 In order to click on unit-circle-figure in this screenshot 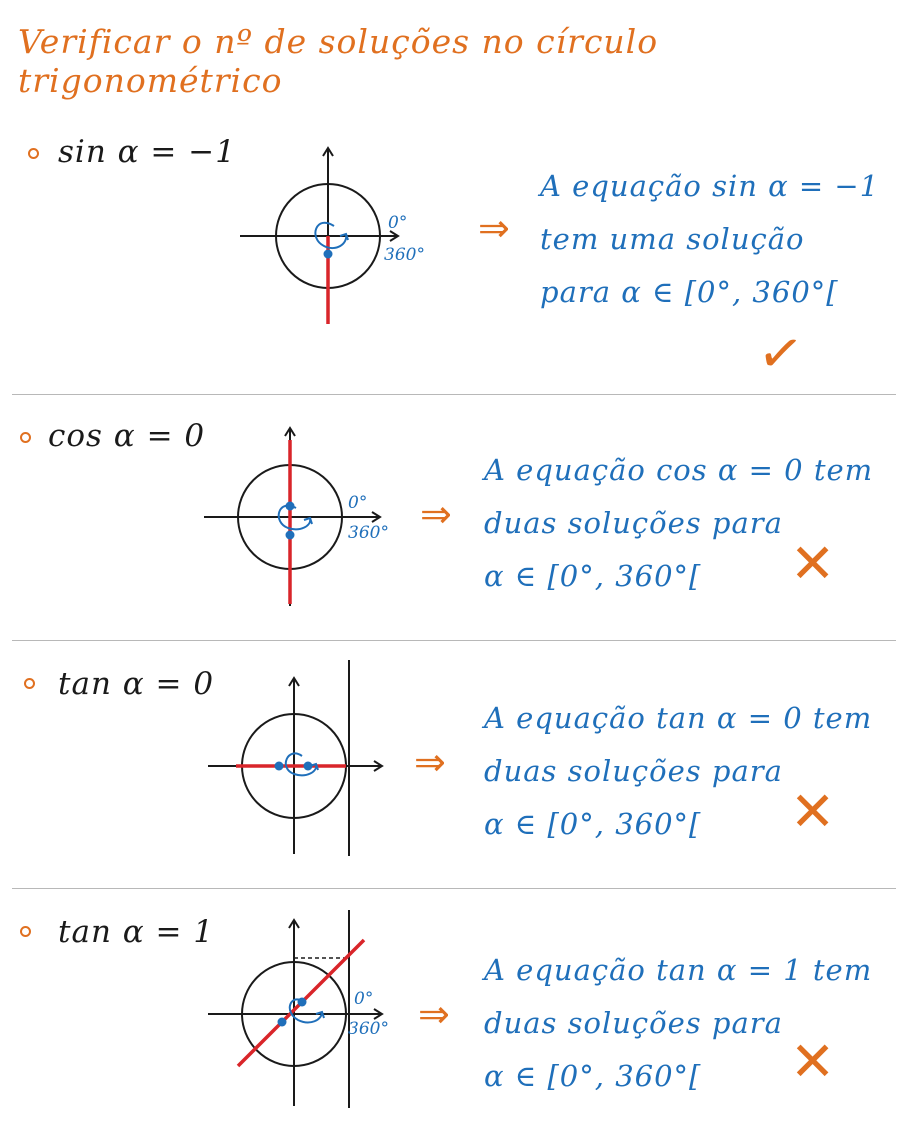, I will do `click(296, 758)`.